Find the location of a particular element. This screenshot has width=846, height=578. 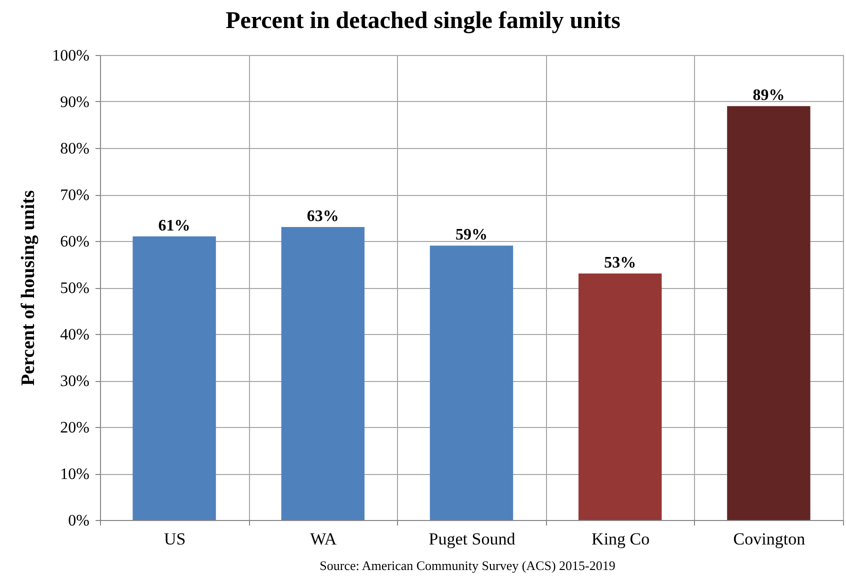

y-tick-label: 40% is located at coordinates (75, 335).